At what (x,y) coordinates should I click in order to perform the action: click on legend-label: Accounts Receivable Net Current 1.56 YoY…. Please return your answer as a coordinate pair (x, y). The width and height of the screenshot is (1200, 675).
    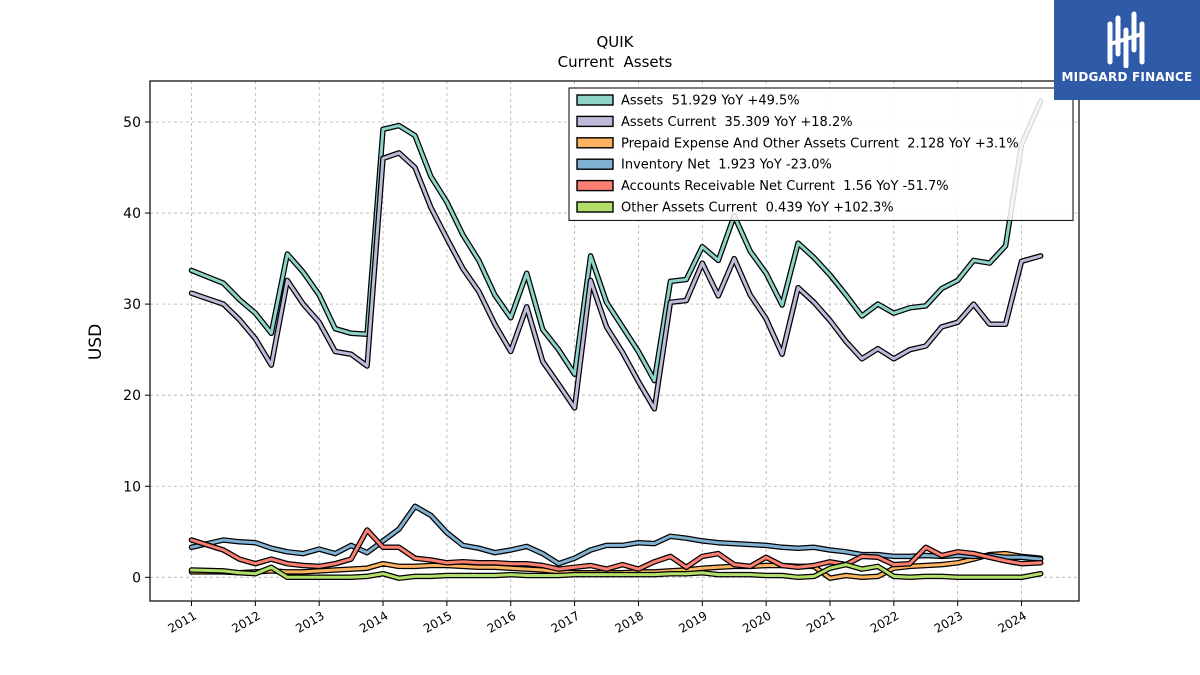
    Looking at the image, I should click on (785, 186).